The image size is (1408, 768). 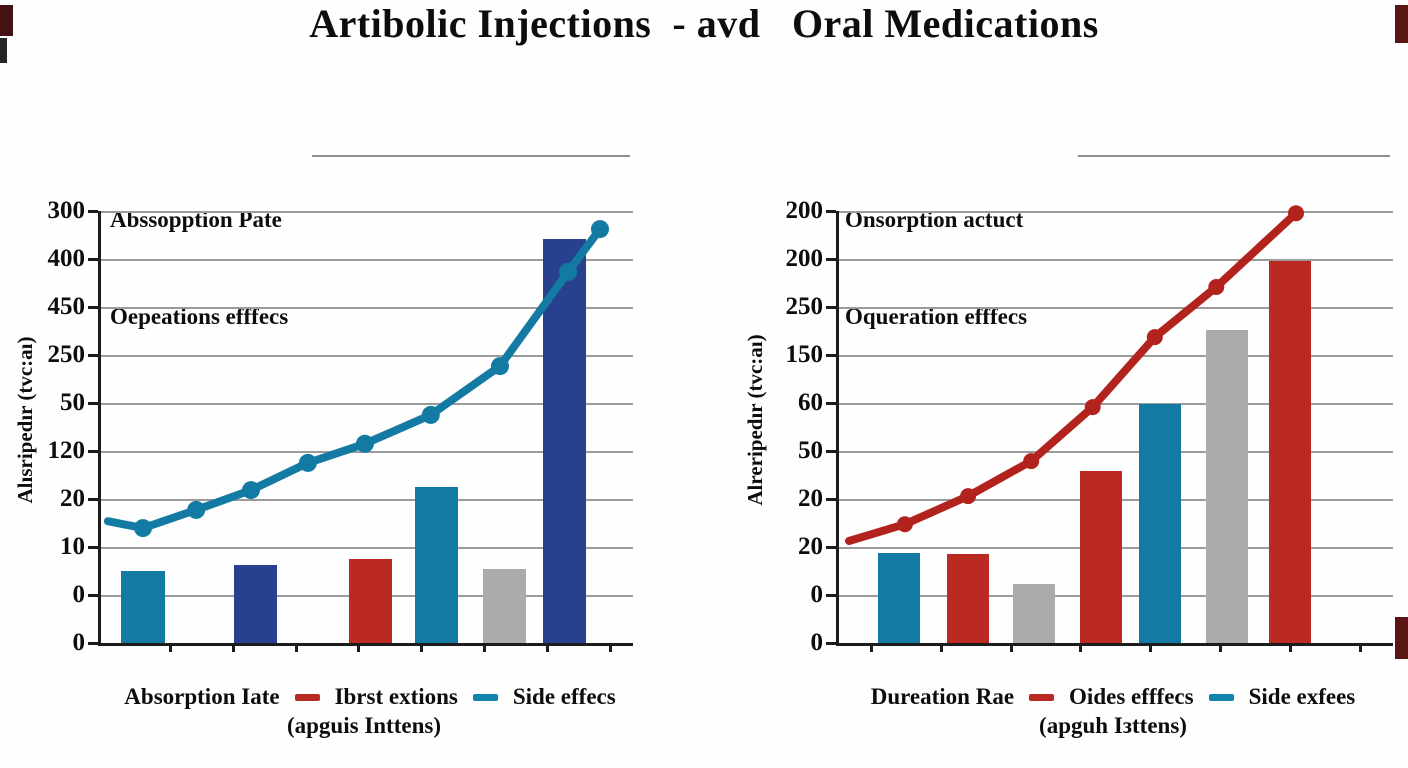 I want to click on legend-item-2: Oides efffecs, so click(x=1131, y=696).